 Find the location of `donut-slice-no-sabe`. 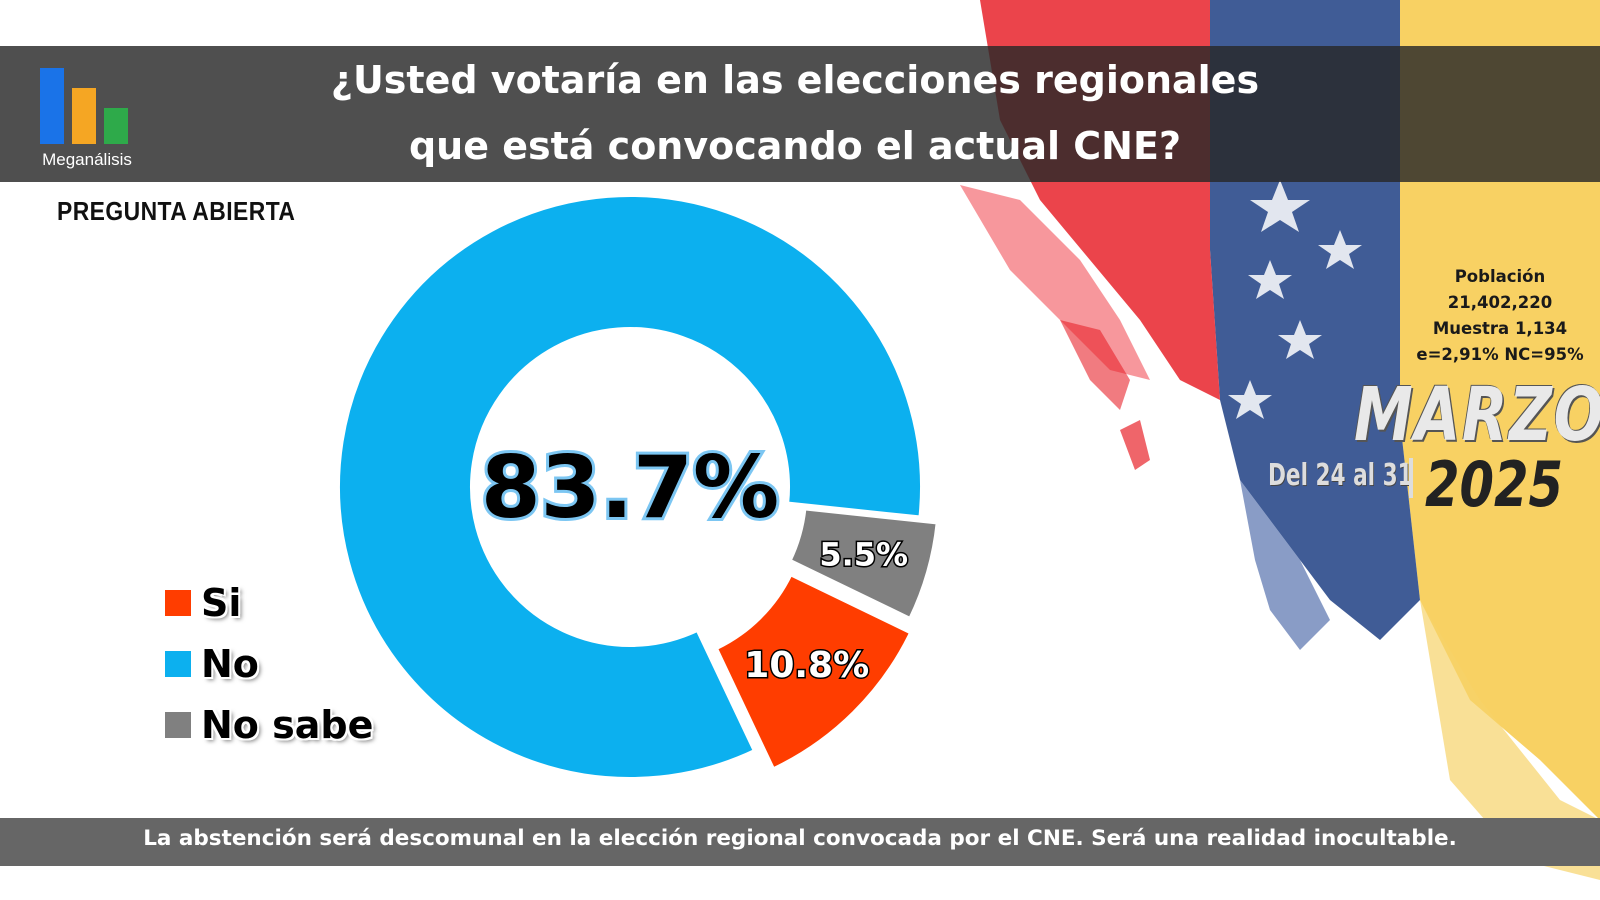

donut-slice-no-sabe is located at coordinates (863, 564).